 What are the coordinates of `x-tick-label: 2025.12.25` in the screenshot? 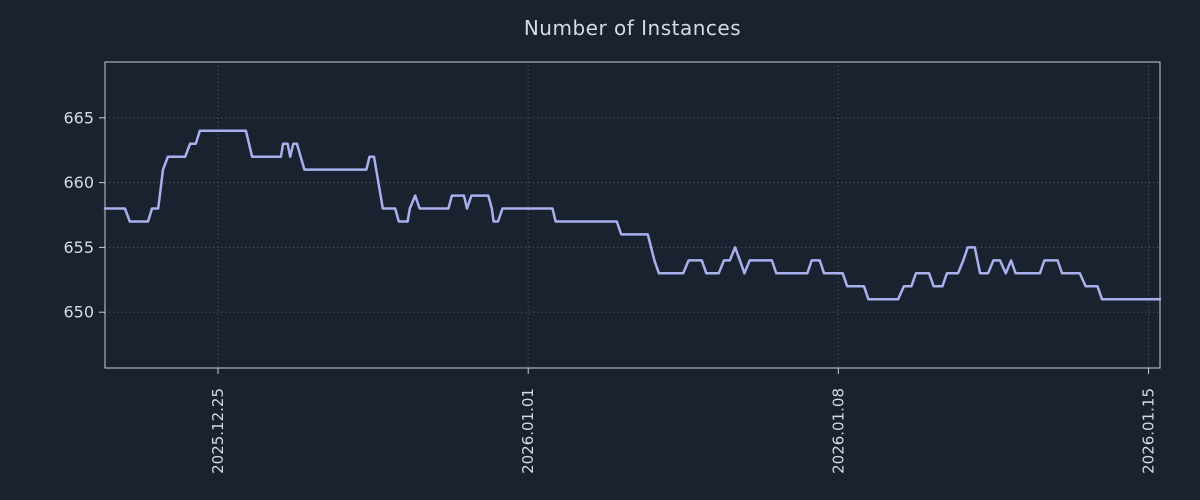 It's located at (218, 431).